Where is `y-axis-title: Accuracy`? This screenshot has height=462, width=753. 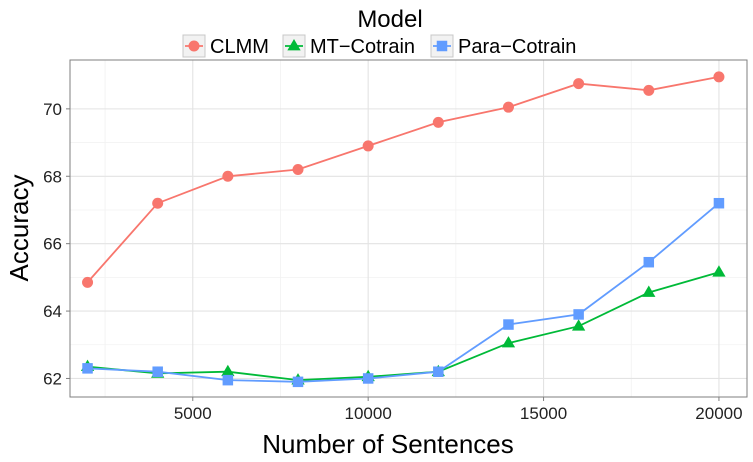
y-axis-title: Accuracy is located at coordinates (19, 228).